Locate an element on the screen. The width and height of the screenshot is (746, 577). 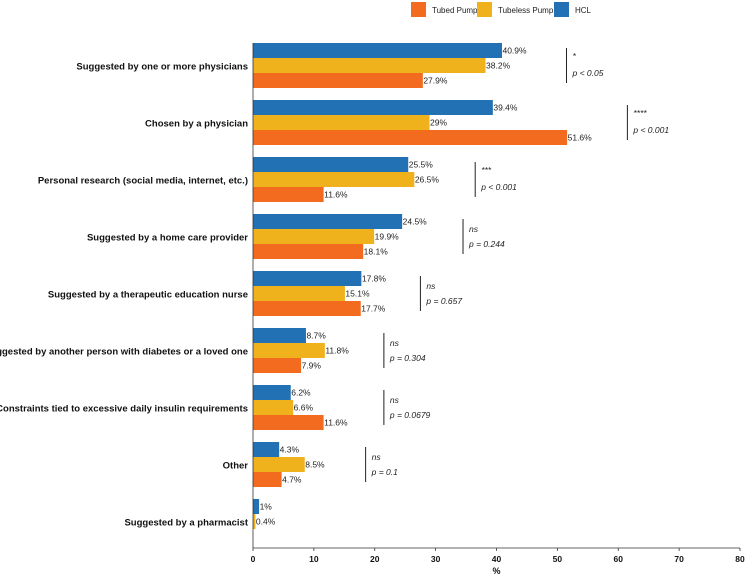
x-axis-title: % is located at coordinates (496, 571).